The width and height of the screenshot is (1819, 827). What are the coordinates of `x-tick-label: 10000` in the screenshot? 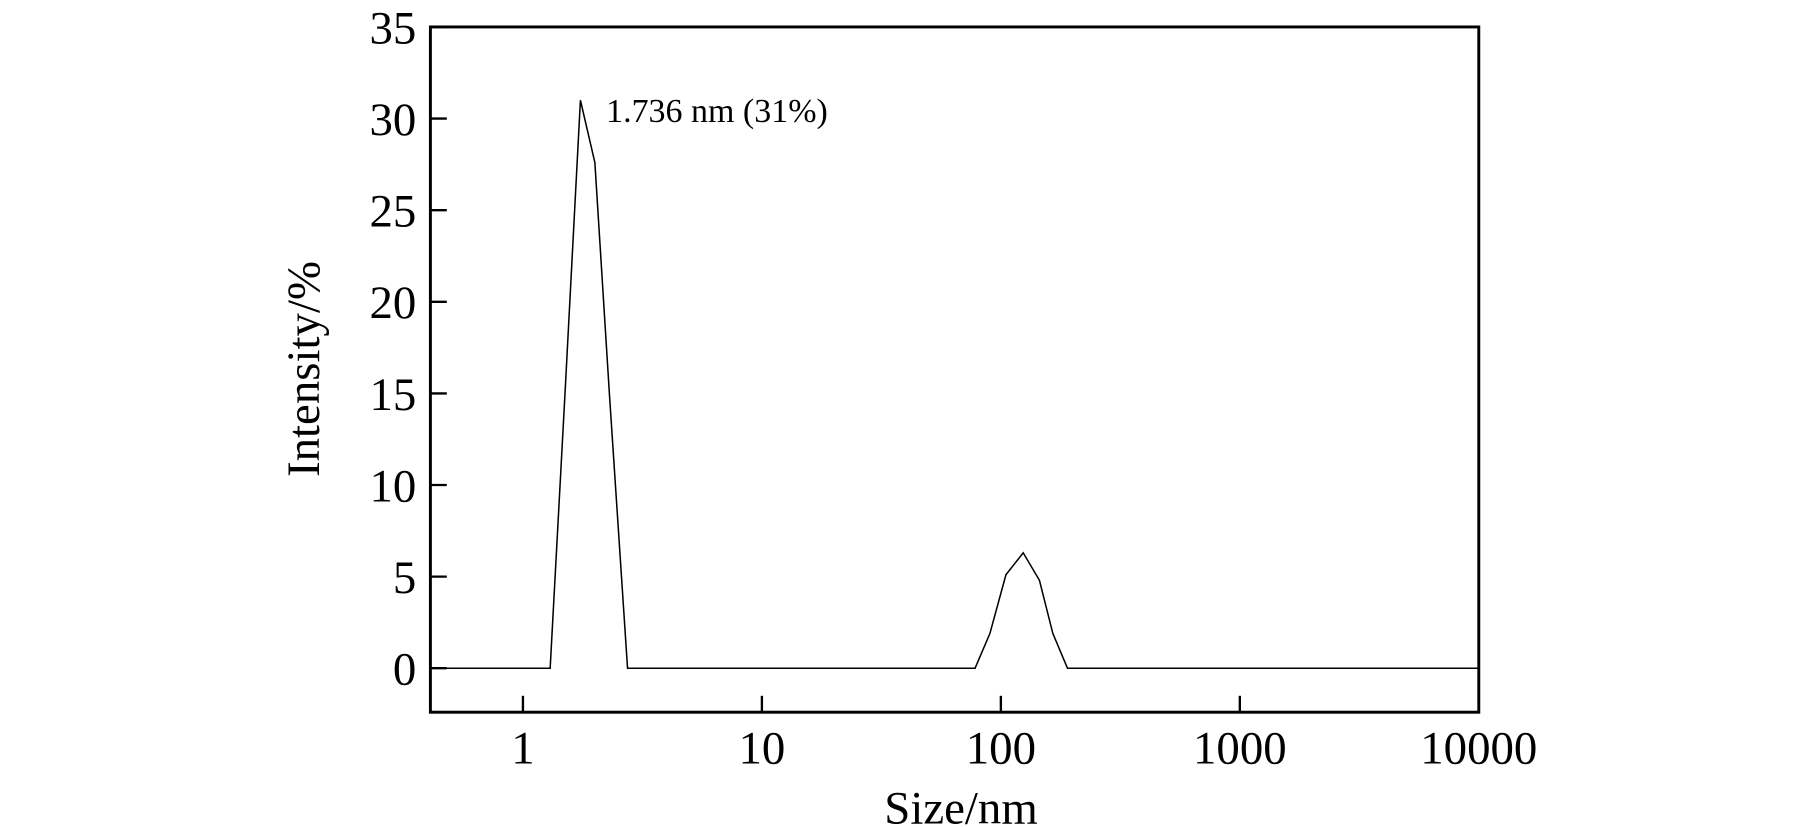 It's located at (1478, 749).